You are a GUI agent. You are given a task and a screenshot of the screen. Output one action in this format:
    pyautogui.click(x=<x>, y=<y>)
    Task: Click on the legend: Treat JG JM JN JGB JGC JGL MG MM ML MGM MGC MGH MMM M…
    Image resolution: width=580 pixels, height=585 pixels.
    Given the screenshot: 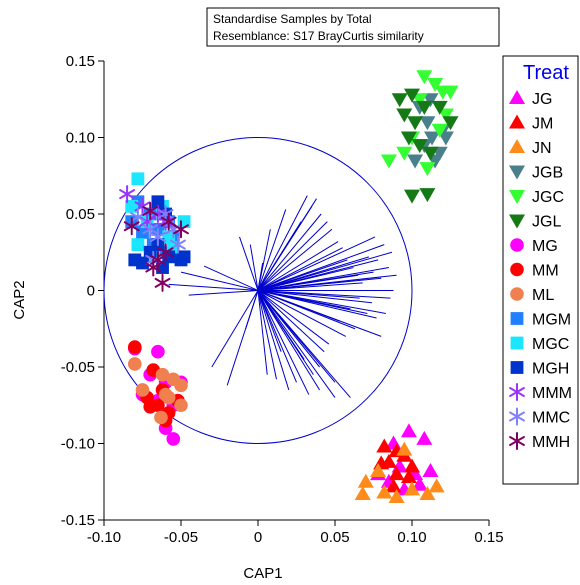 What is the action you would take?
    pyautogui.click(x=540, y=270)
    